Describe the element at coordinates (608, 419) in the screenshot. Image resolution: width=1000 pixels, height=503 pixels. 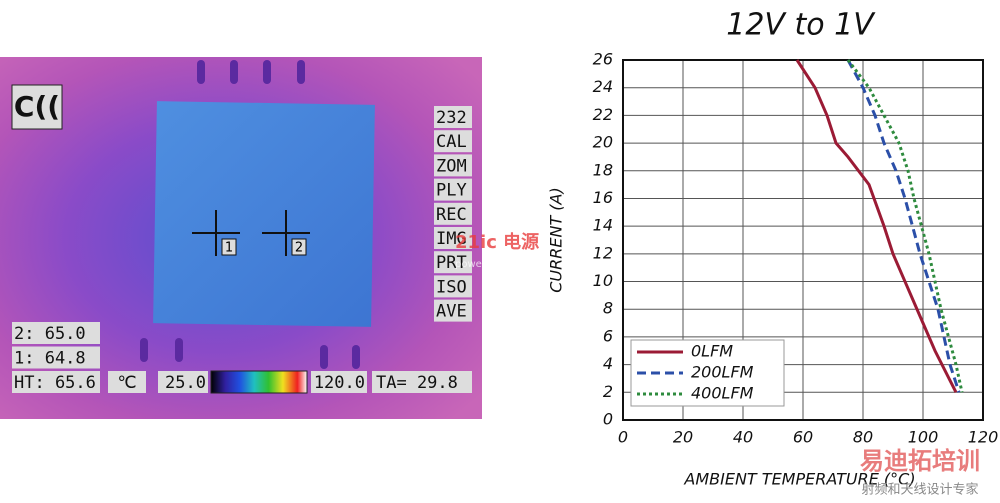
I see `y-tick-label: 0` at that location.